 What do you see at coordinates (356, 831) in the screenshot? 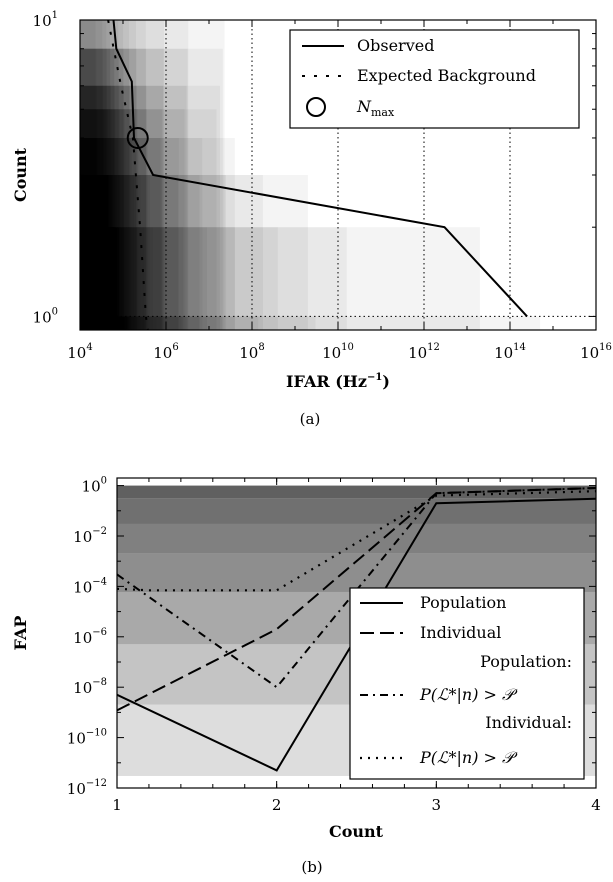
I see `b-x-axis-label: Count` at bounding box center [356, 831].